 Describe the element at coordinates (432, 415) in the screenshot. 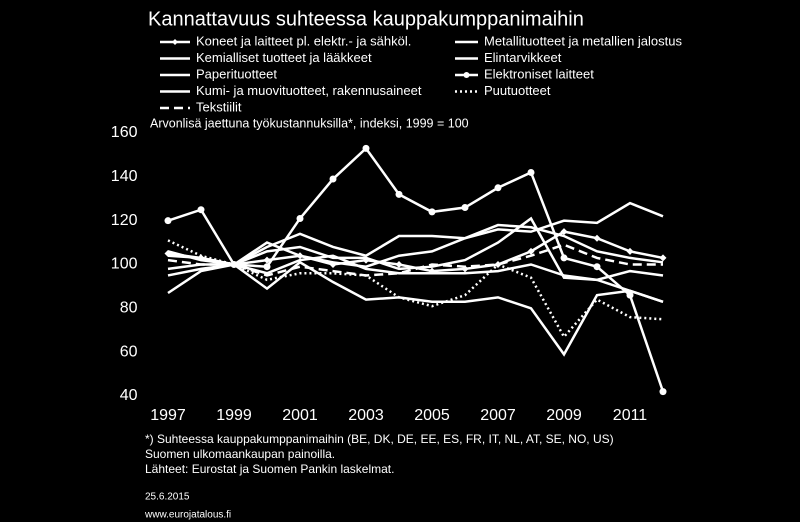

I see `x-tick-label: 2005` at that location.